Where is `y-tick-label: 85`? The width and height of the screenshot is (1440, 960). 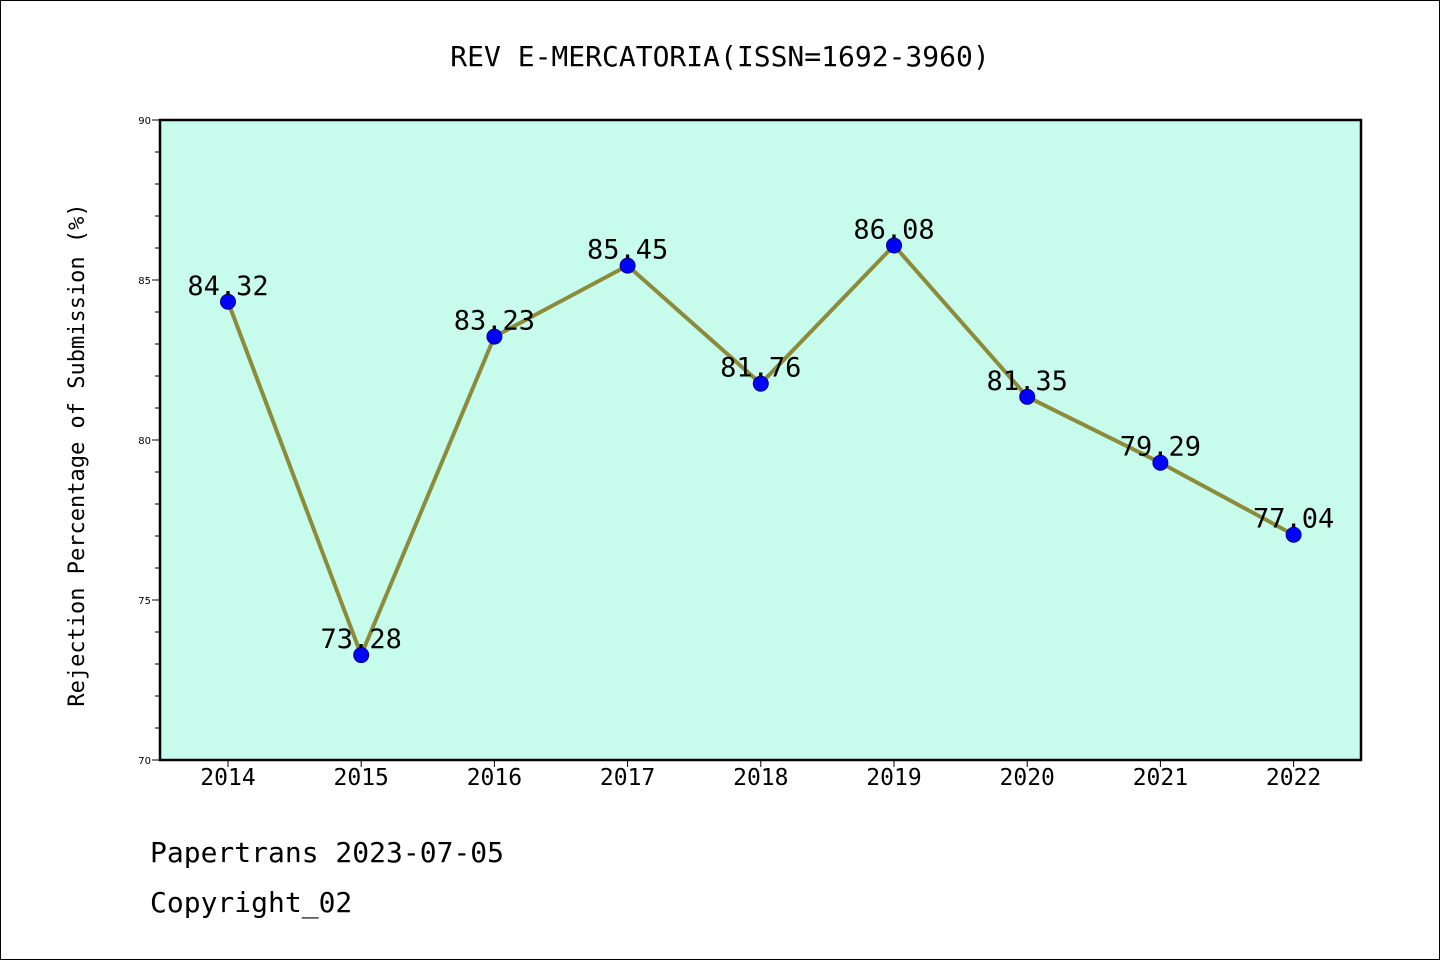 y-tick-label: 85 is located at coordinates (144, 281).